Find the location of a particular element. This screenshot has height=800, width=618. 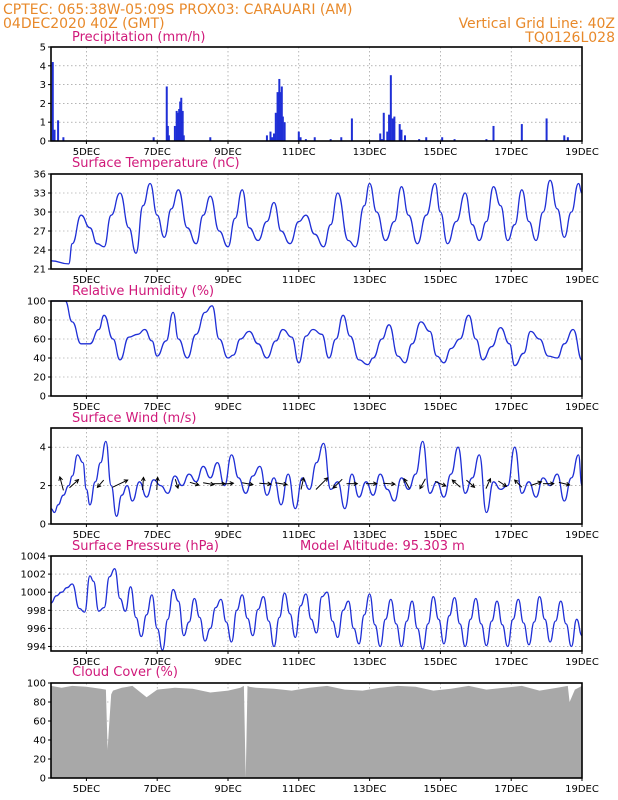

cloud-cover-date-label: 7DEC is located at coordinates (157, 789).